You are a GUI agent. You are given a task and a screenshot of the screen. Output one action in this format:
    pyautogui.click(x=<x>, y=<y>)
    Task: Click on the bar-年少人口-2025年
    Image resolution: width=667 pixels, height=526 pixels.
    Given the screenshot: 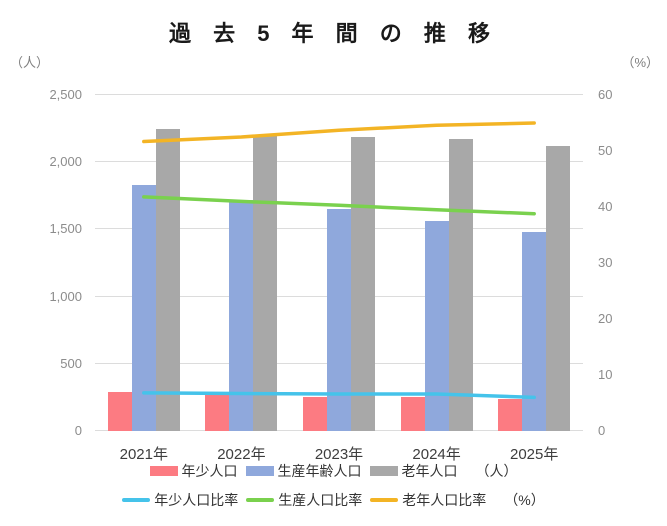 What is the action you would take?
    pyautogui.click(x=510, y=414)
    